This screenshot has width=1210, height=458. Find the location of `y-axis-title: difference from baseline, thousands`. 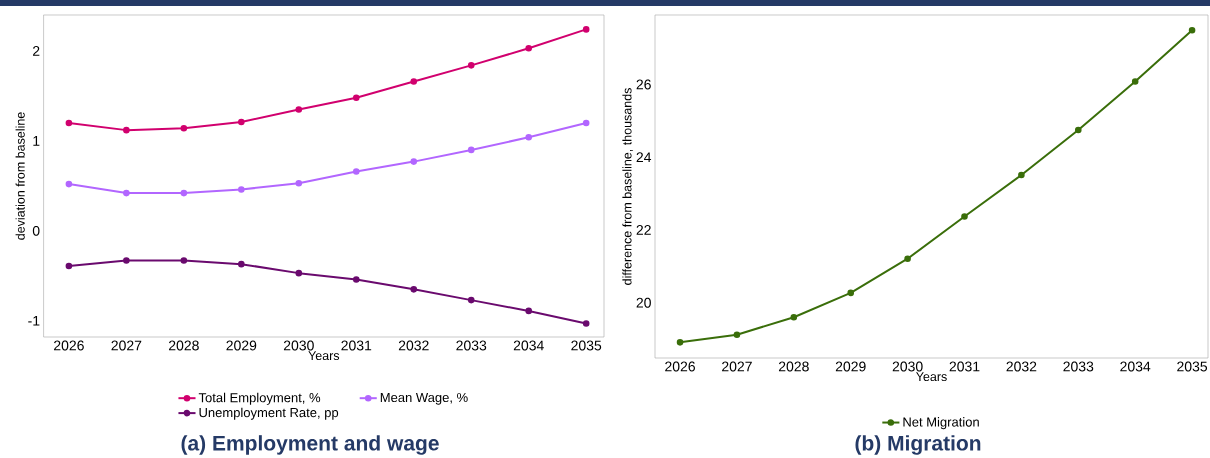

y-axis-title: difference from baseline, thousands is located at coordinates (628, 186).